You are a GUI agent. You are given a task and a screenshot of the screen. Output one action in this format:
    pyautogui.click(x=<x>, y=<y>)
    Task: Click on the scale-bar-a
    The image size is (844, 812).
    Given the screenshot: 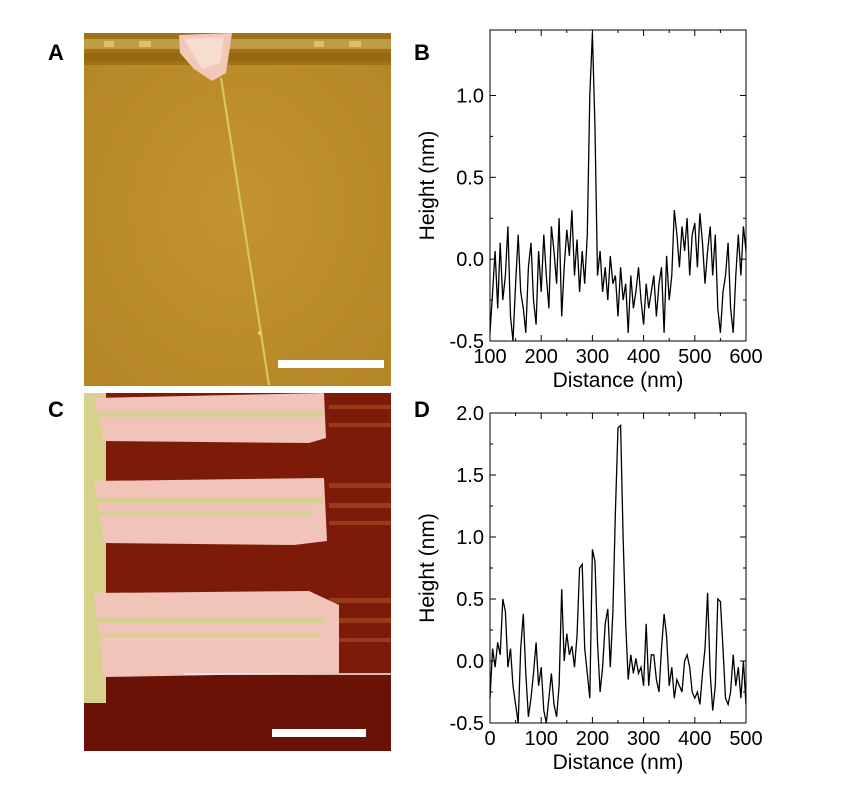 What is the action you would take?
    pyautogui.click(x=331, y=364)
    